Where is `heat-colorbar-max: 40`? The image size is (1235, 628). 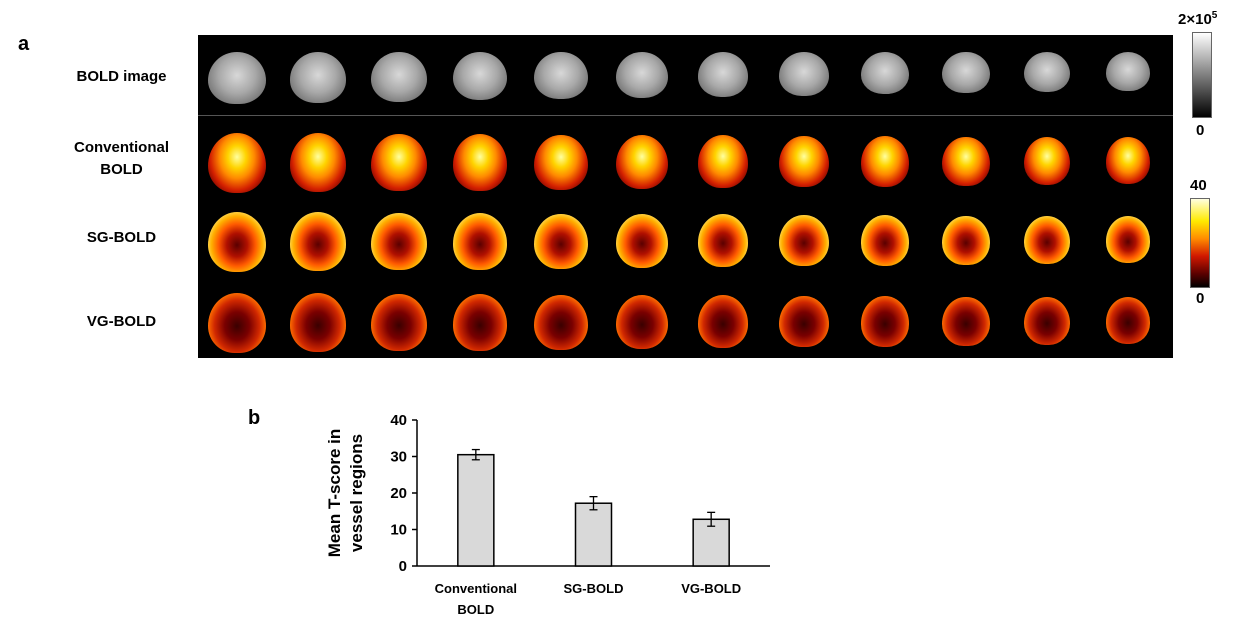 heat-colorbar-max: 40 is located at coordinates (1198, 185).